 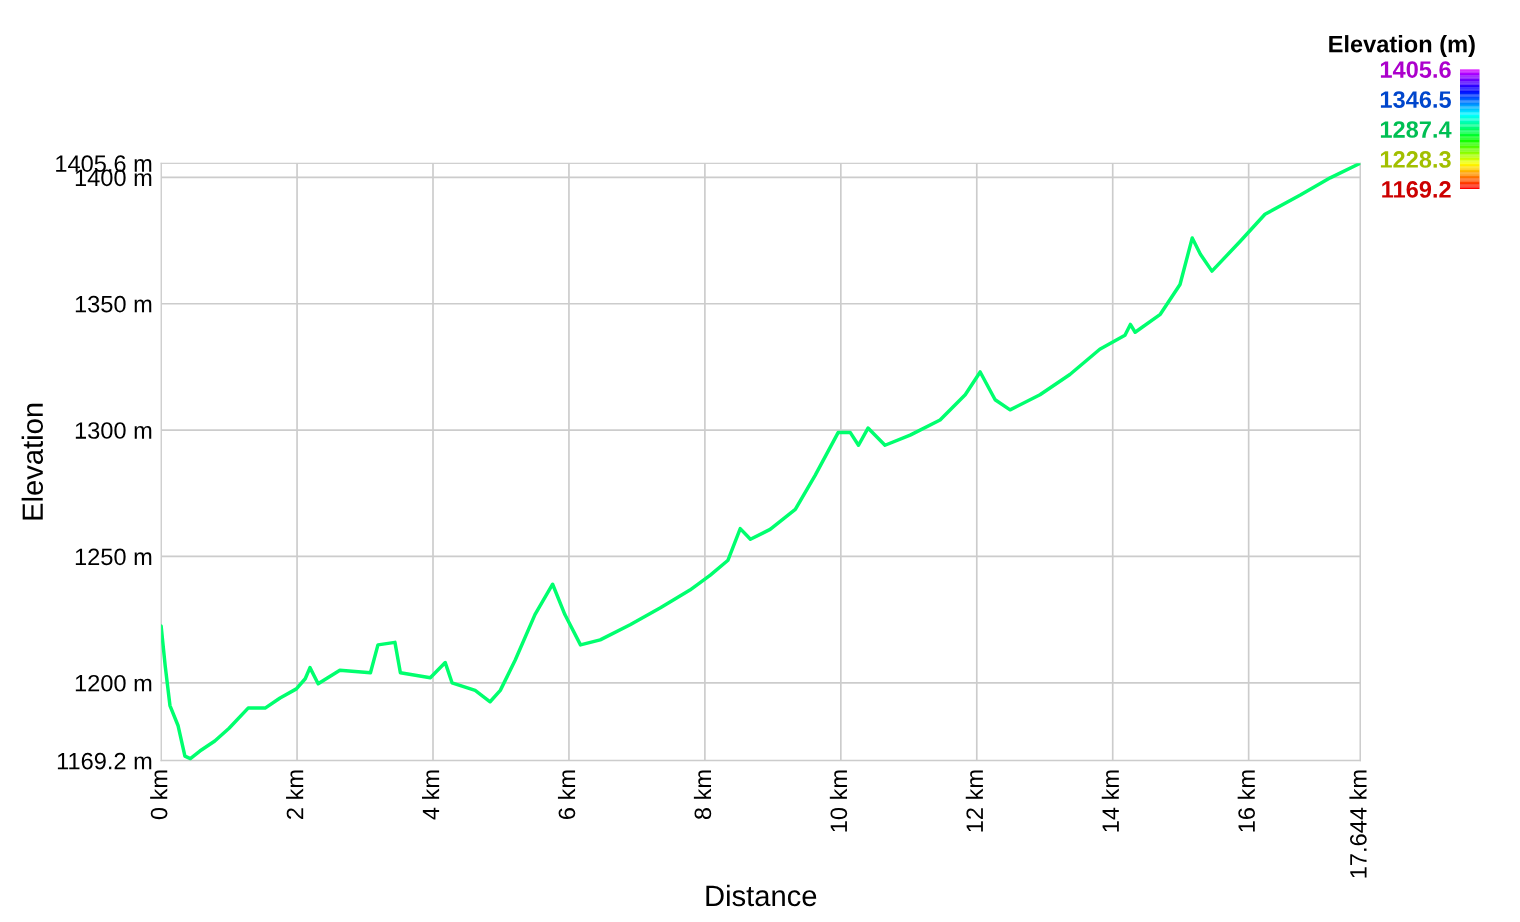 I want to click on x-tick-label: 17.644 km, so click(x=1358, y=824).